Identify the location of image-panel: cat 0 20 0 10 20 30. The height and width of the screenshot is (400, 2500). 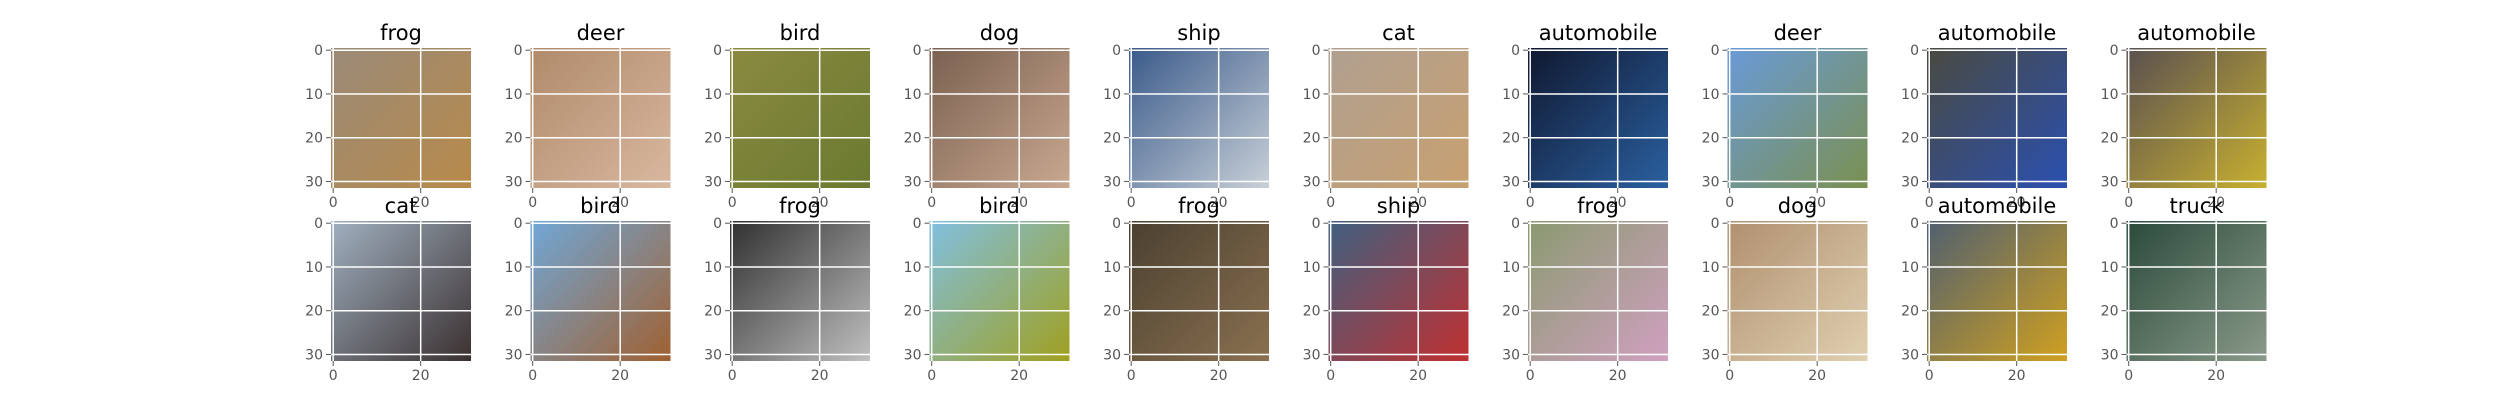
(1386, 116).